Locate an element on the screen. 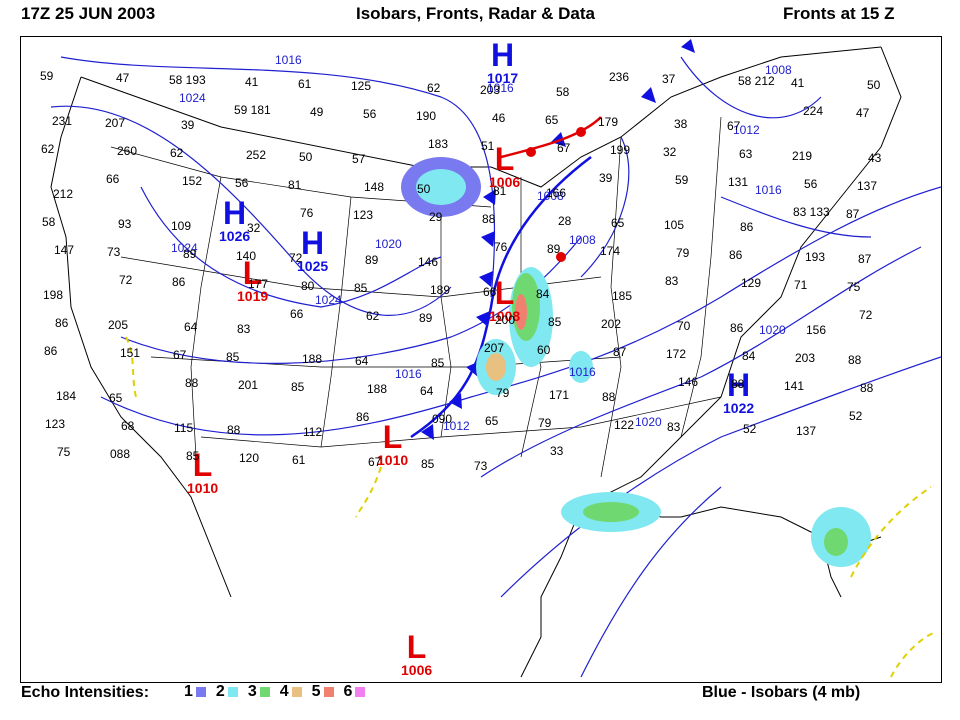 This screenshot has width=960, height=720. high-pressure-center: H 1017 is located at coordinates (502, 62).